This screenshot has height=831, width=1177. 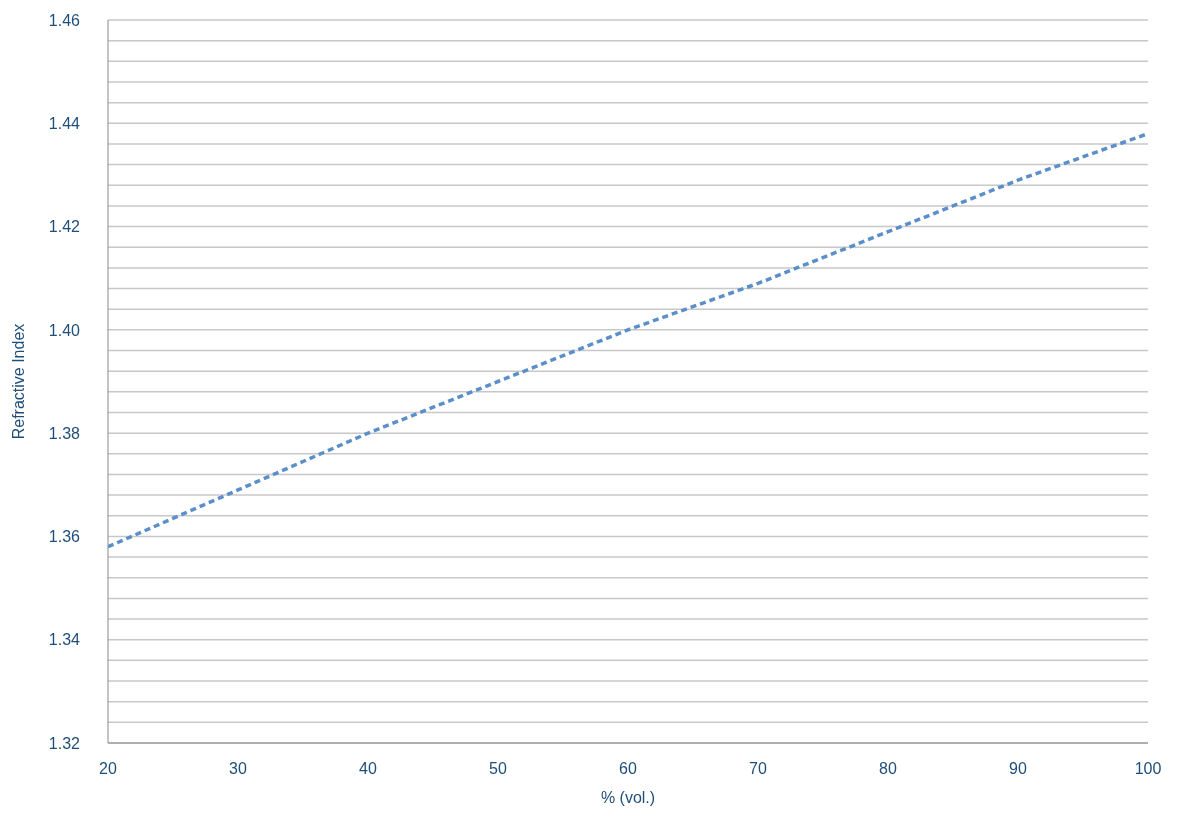 I want to click on x-tick-label: 80, so click(x=888, y=769).